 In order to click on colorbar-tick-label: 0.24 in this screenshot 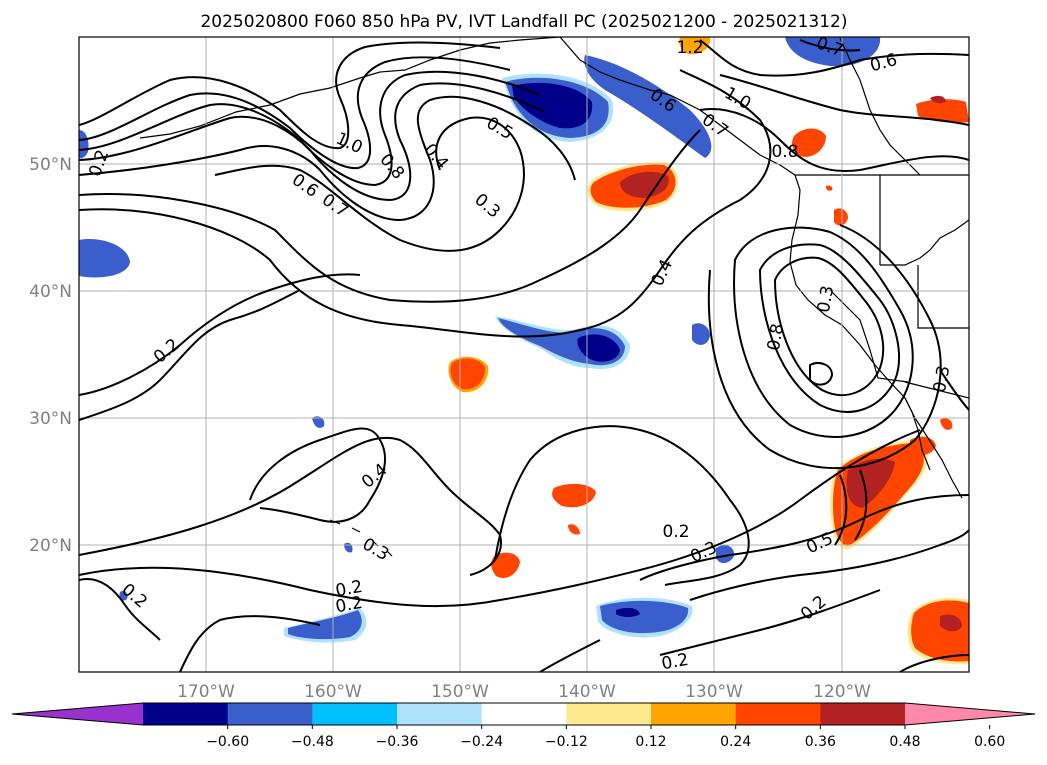, I will do `click(735, 742)`.